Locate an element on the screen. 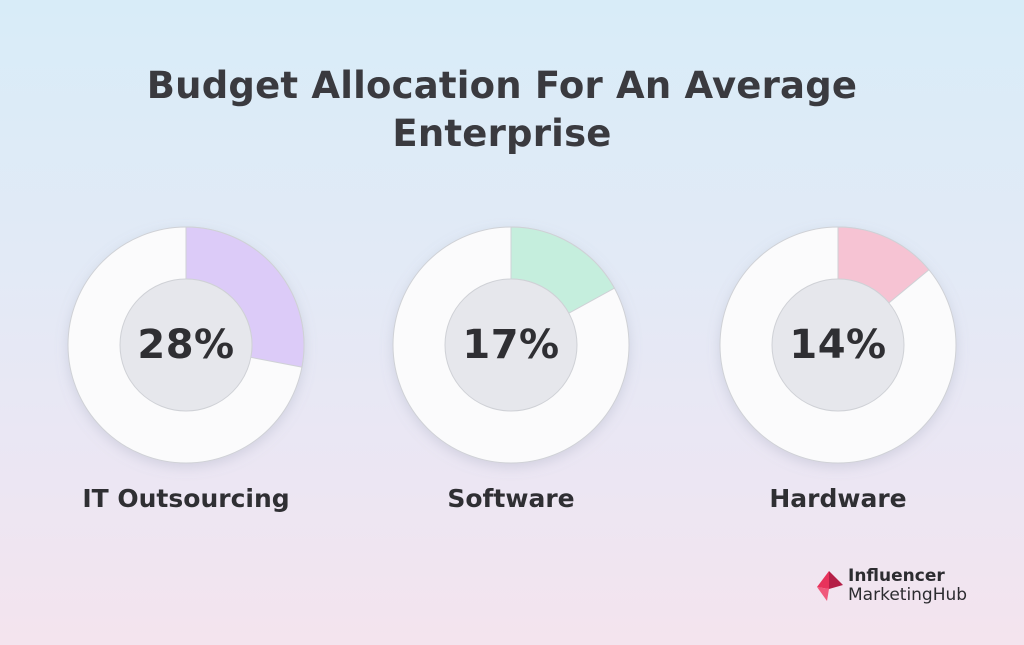 This screenshot has width=1024, height=645. donut-percent-software: 17% is located at coordinates (511, 345).